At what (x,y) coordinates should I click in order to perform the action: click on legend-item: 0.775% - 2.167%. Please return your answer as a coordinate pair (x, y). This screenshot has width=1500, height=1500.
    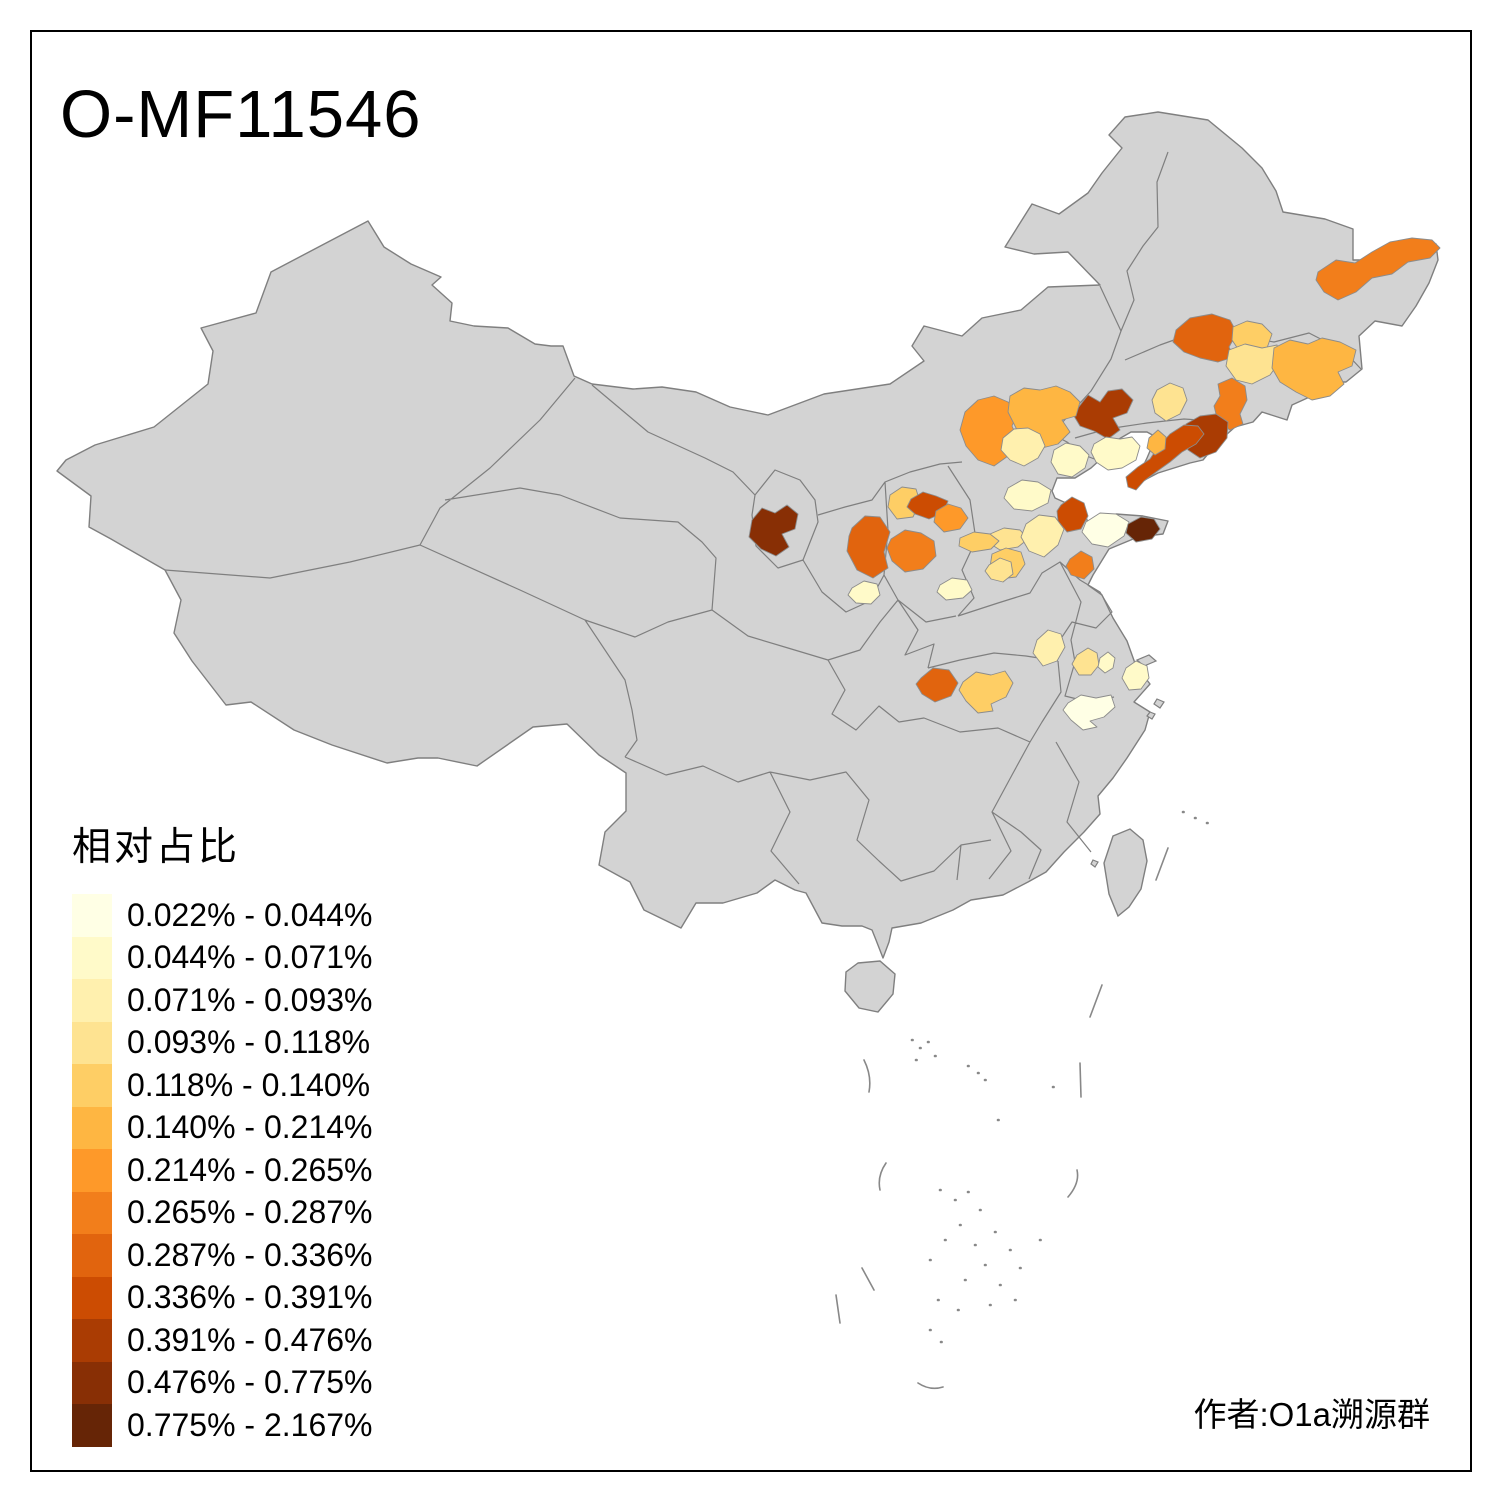
    Looking at the image, I should click on (222, 1425).